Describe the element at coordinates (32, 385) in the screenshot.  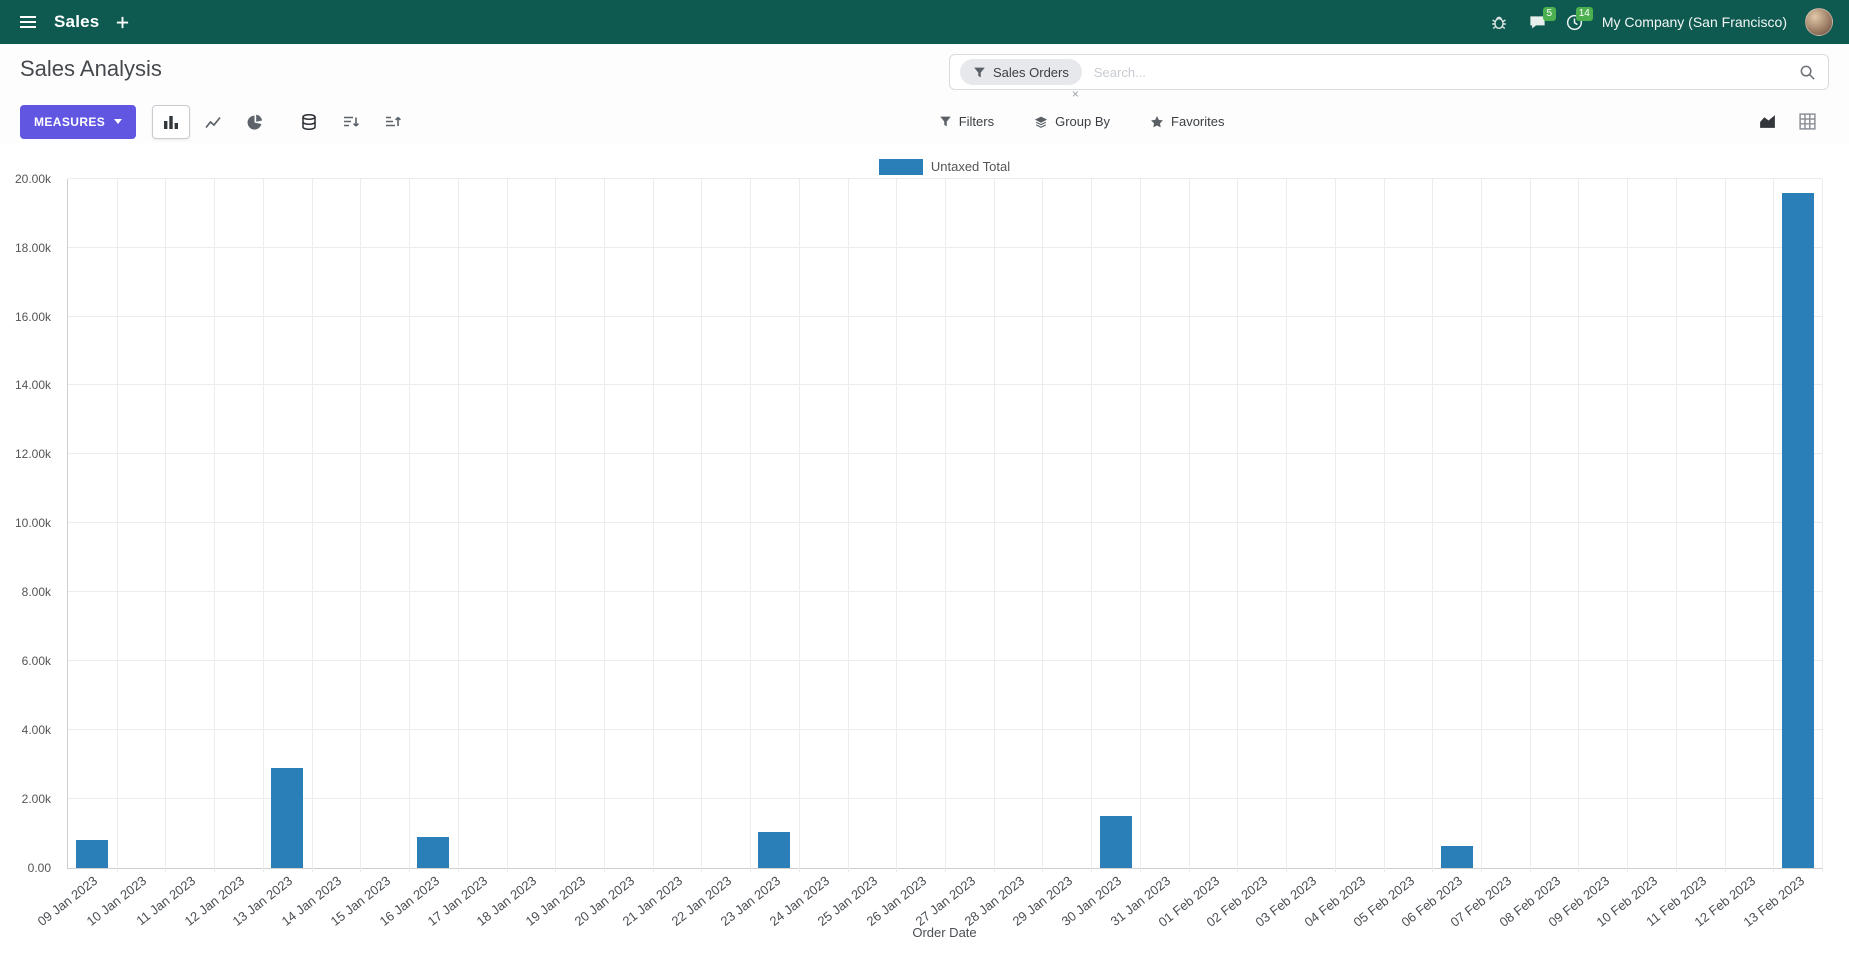
I see `y-tick-label: 14.00k` at that location.